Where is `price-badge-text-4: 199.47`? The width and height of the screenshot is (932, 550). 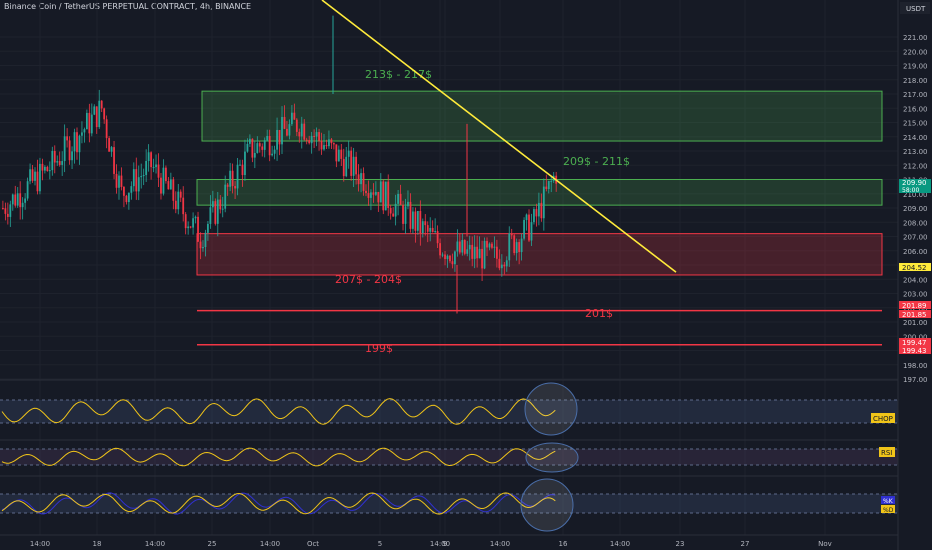
price-badge-text-4: 199.47 is located at coordinates (914, 343).